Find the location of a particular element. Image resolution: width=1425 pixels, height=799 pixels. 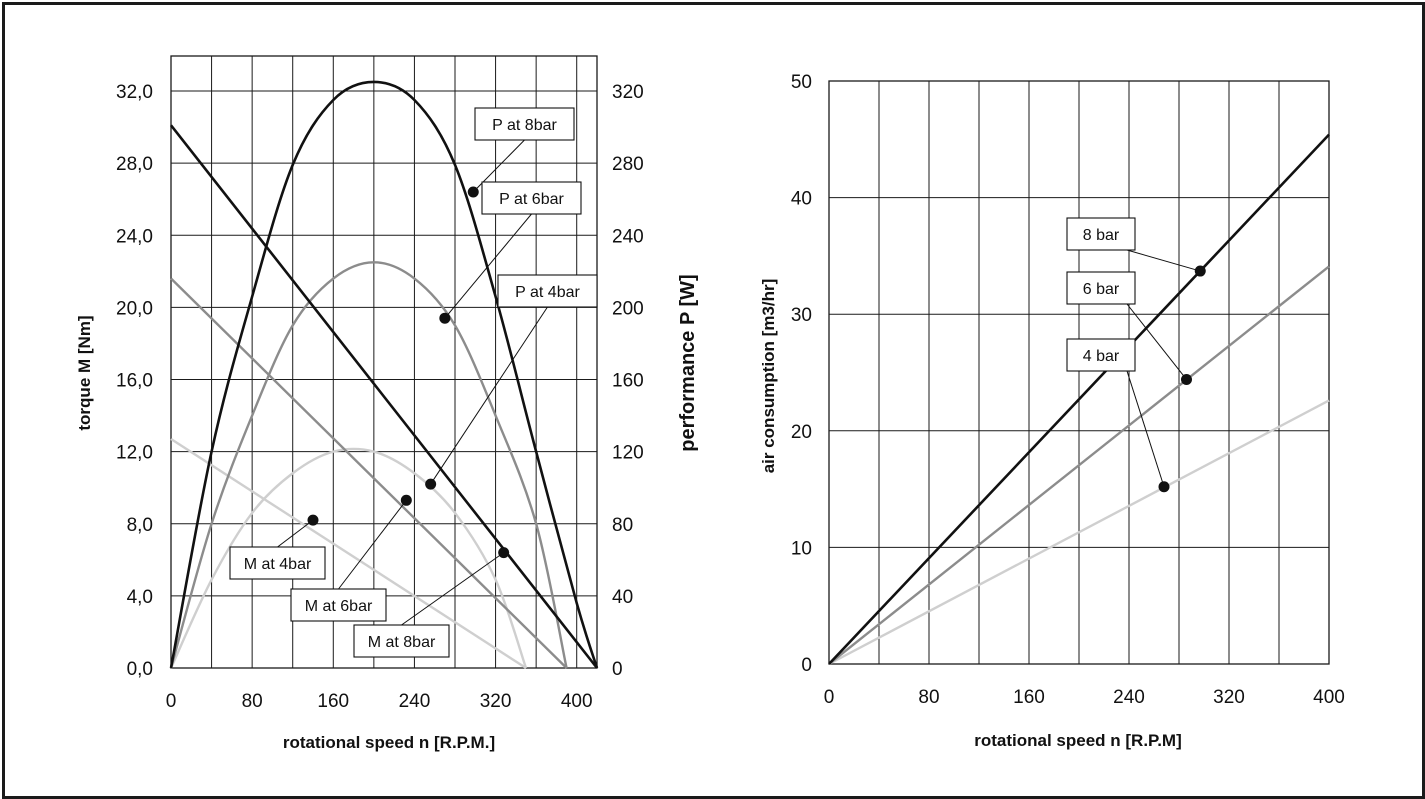

y2-tick-label: 240 is located at coordinates (628, 236).